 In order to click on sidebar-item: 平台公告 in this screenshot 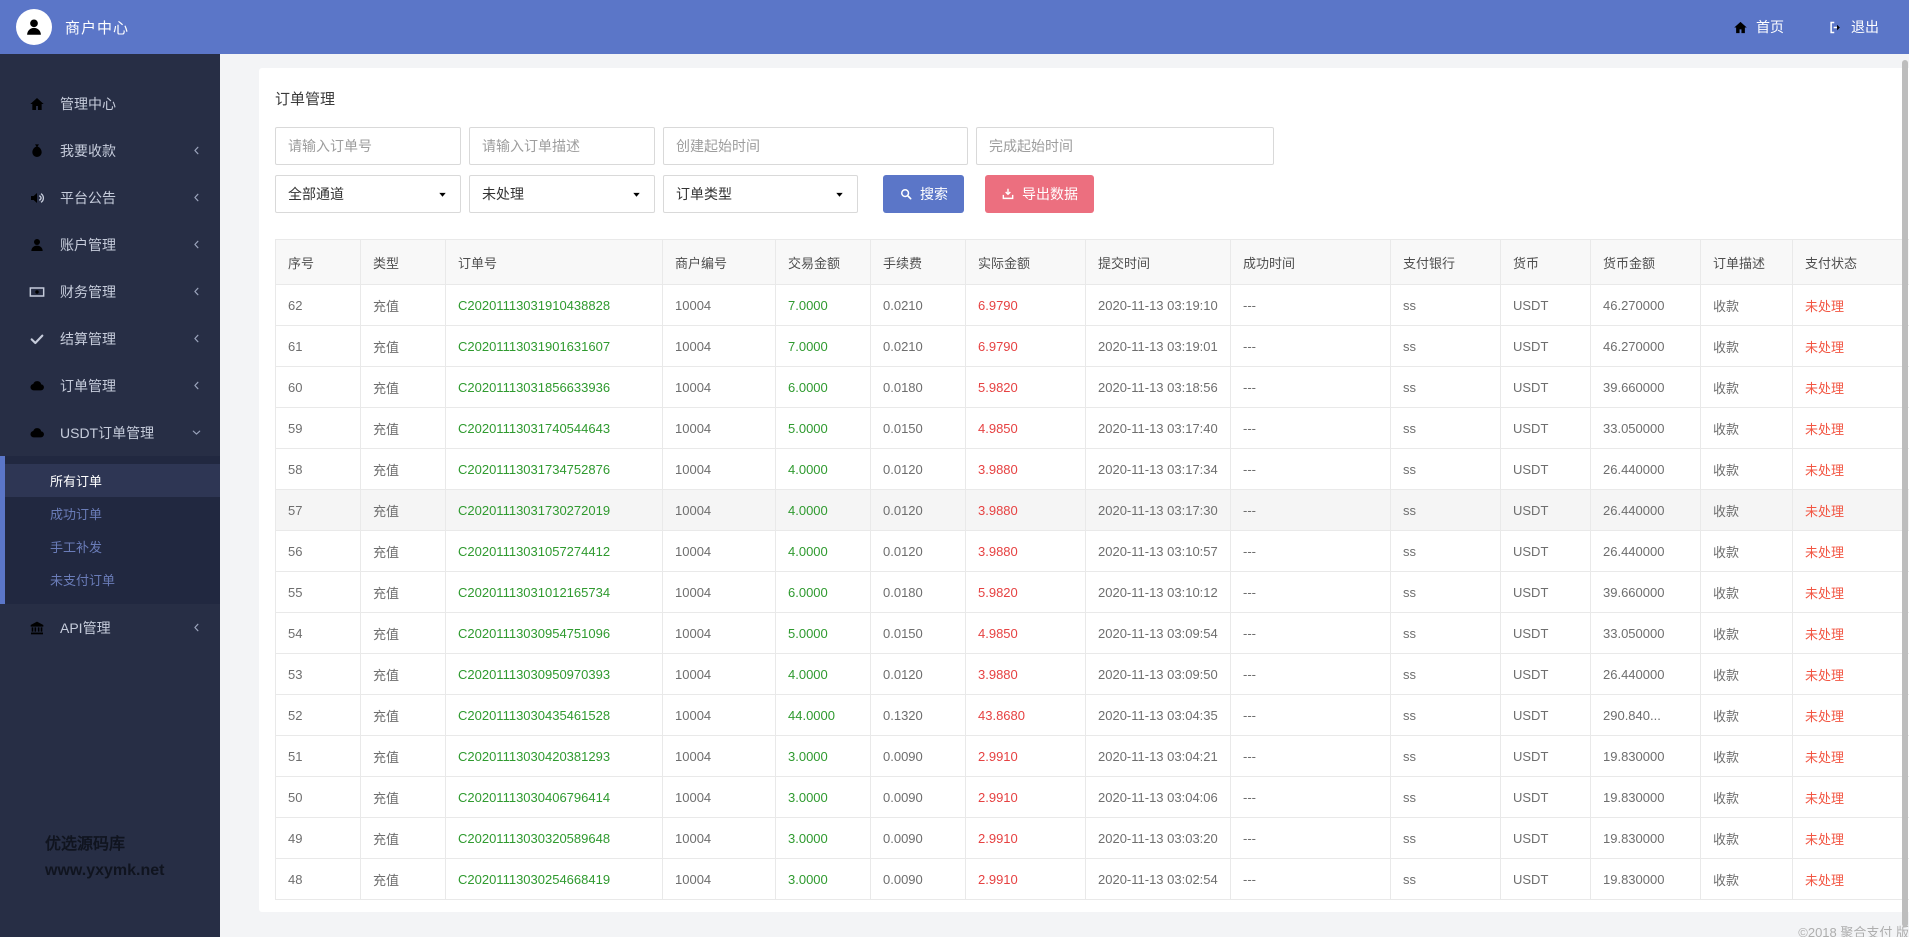, I will do `click(110, 197)`.